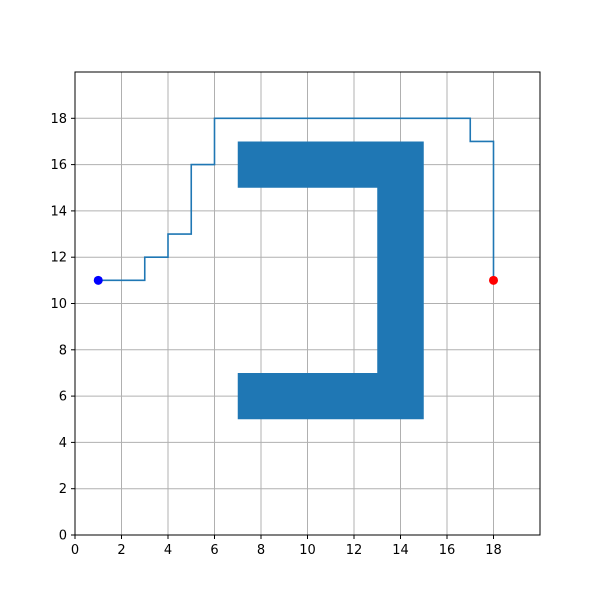 Image resolution: width=600 pixels, height=600 pixels. Describe the element at coordinates (307, 550) in the screenshot. I see `x-tick-label: 10` at that location.